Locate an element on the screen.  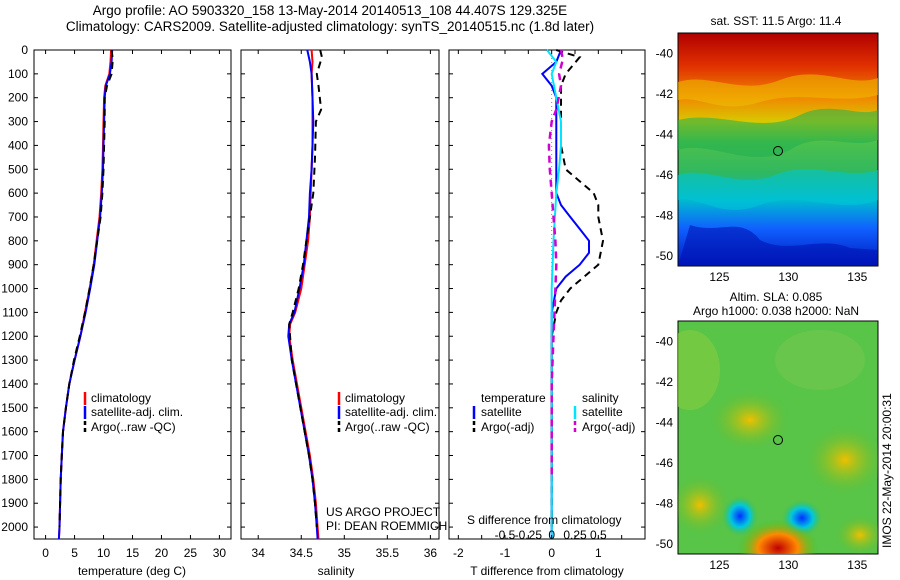
x-tick-label: 30 is located at coordinates (220, 553).